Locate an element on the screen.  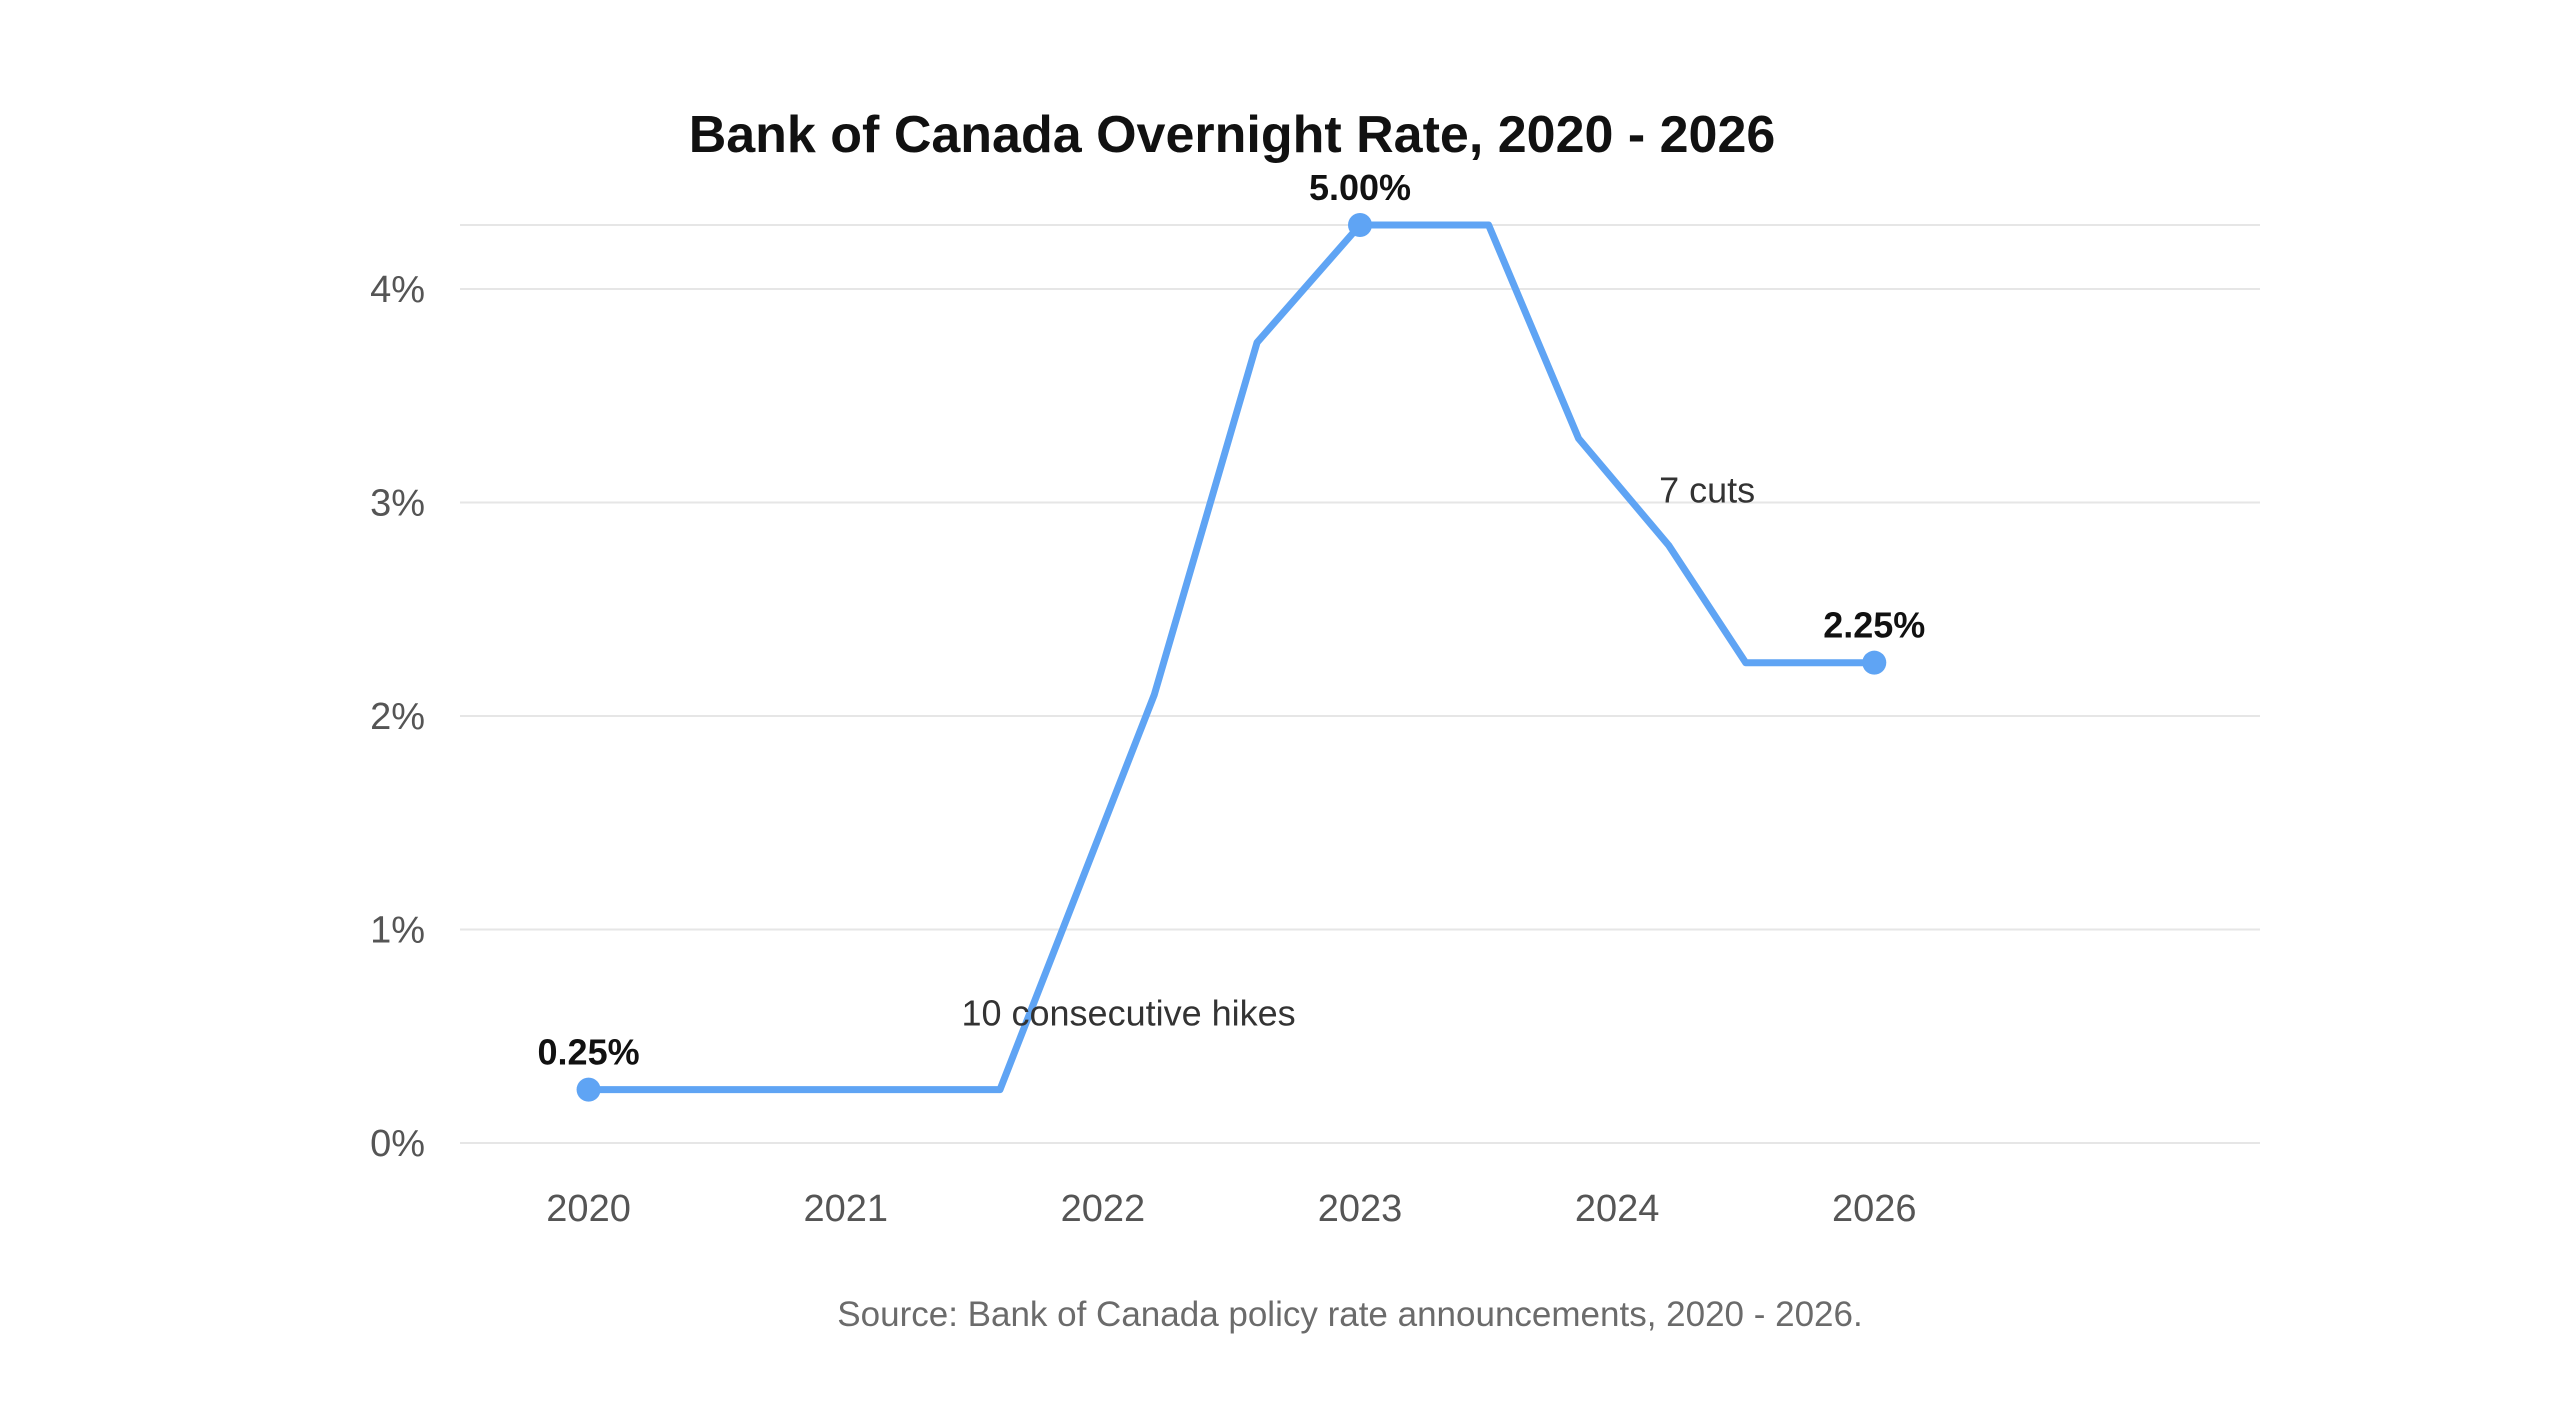
x-tick-label: 2021 is located at coordinates (845, 1209).